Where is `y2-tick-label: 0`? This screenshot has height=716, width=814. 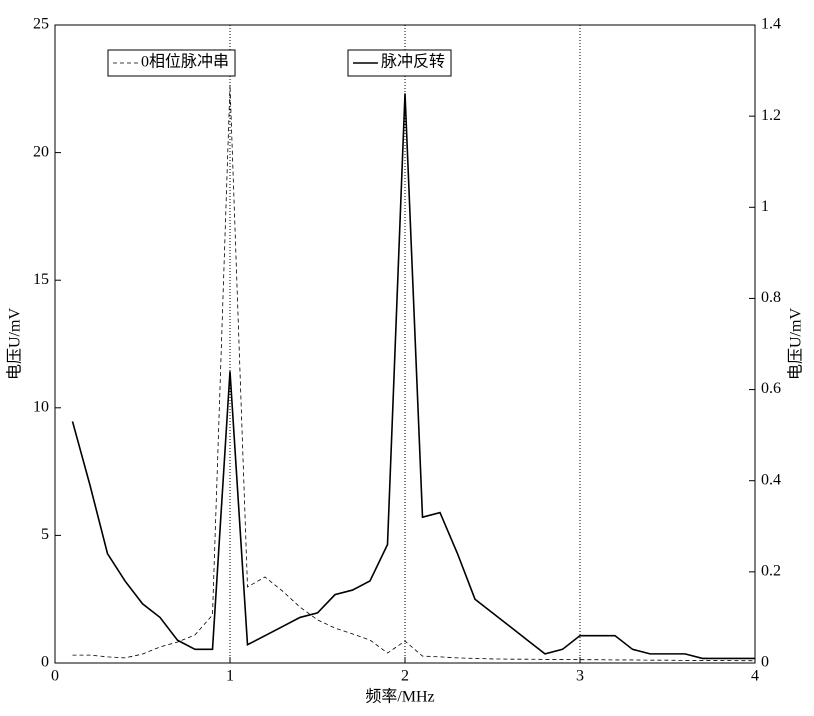
y2-tick-label: 0 is located at coordinates (765, 662).